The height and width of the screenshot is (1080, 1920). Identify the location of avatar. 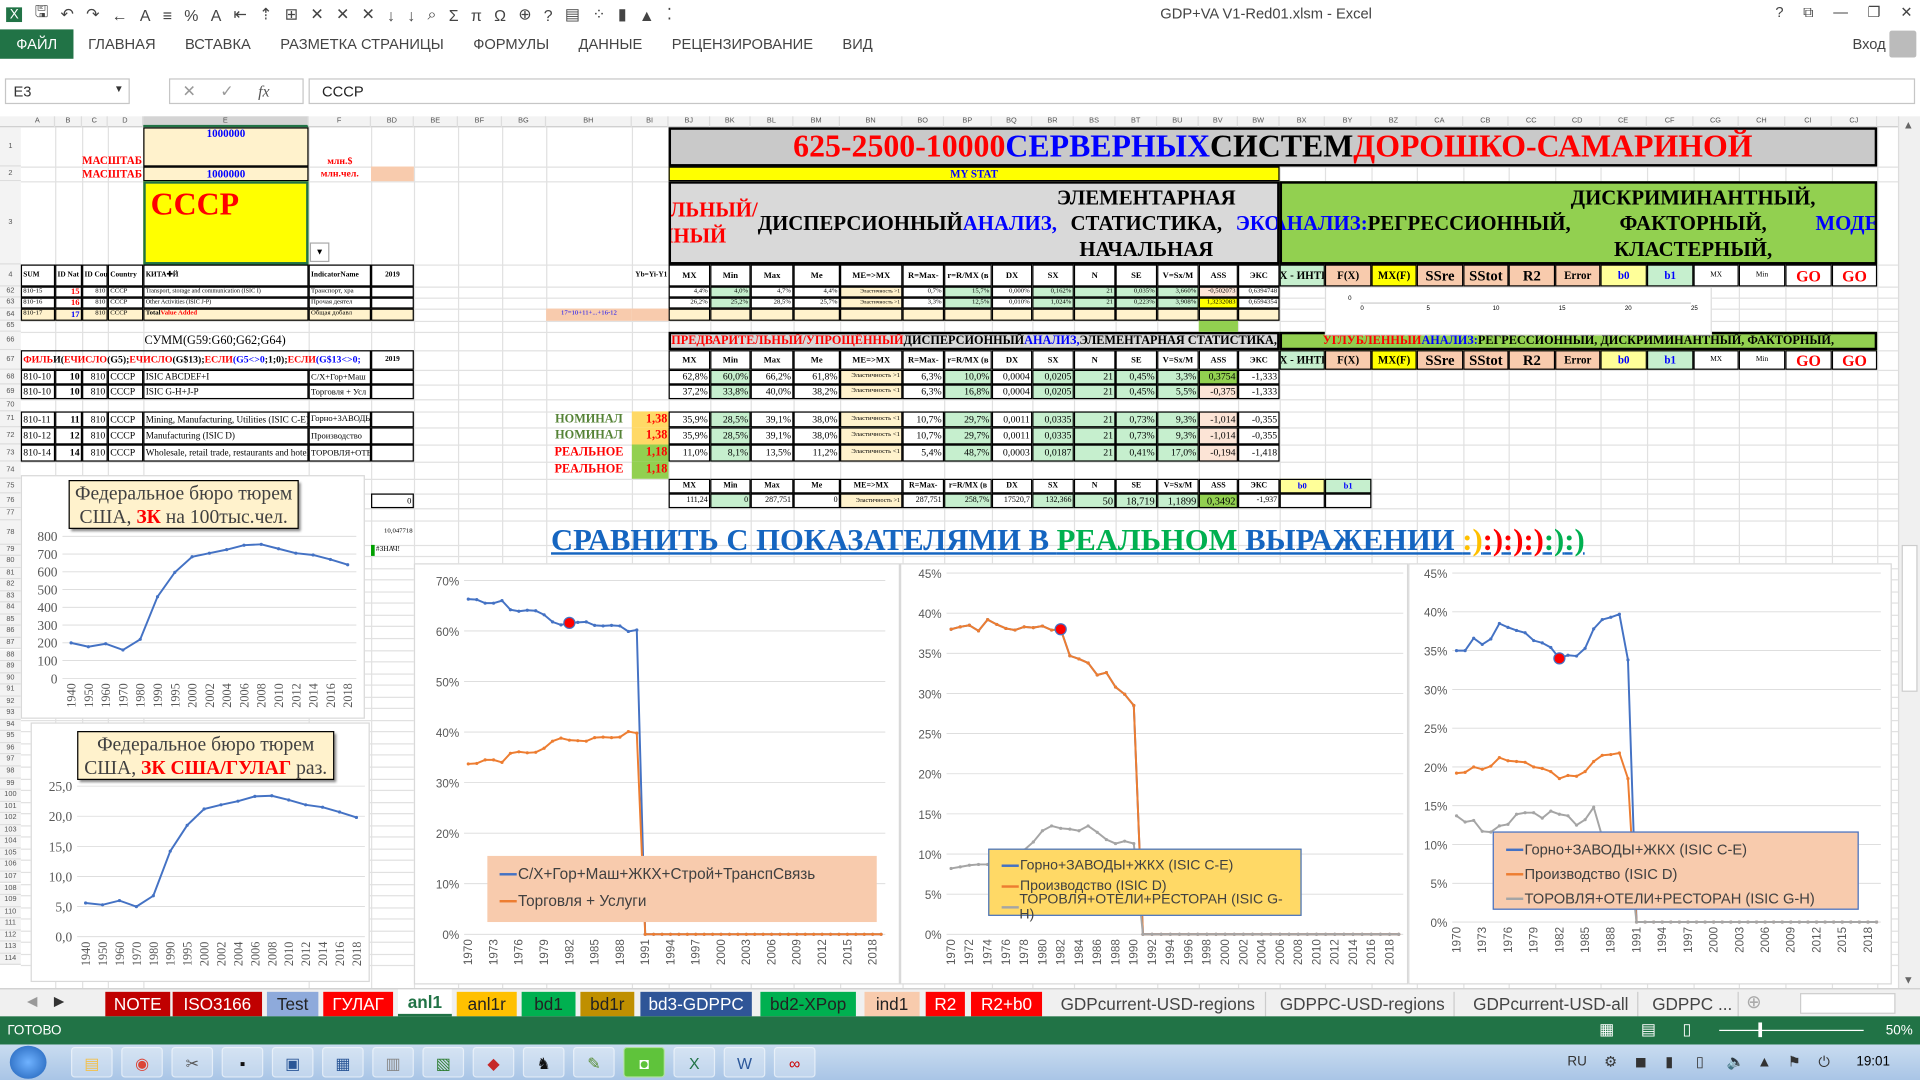
(1903, 44).